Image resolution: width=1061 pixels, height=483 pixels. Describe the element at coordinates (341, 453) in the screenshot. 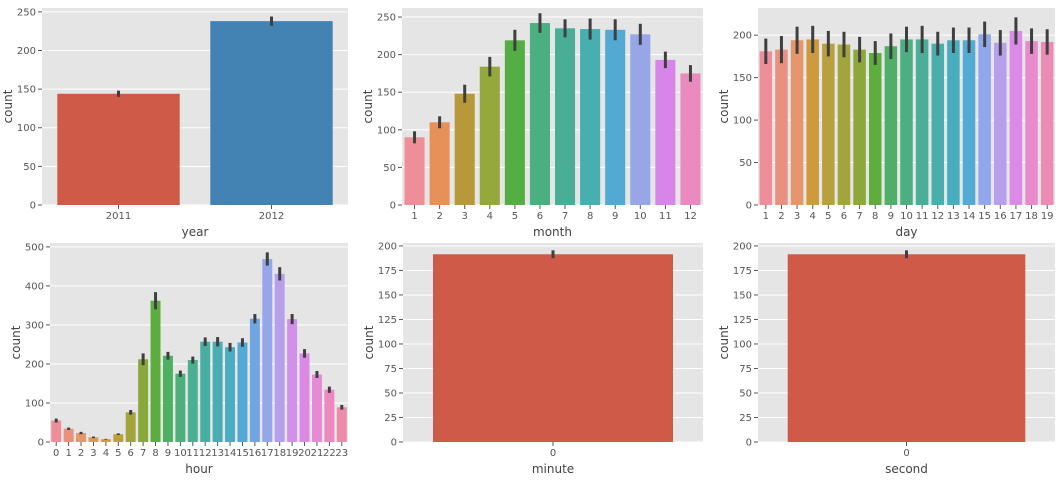

I see `x-tick-label: 23` at that location.